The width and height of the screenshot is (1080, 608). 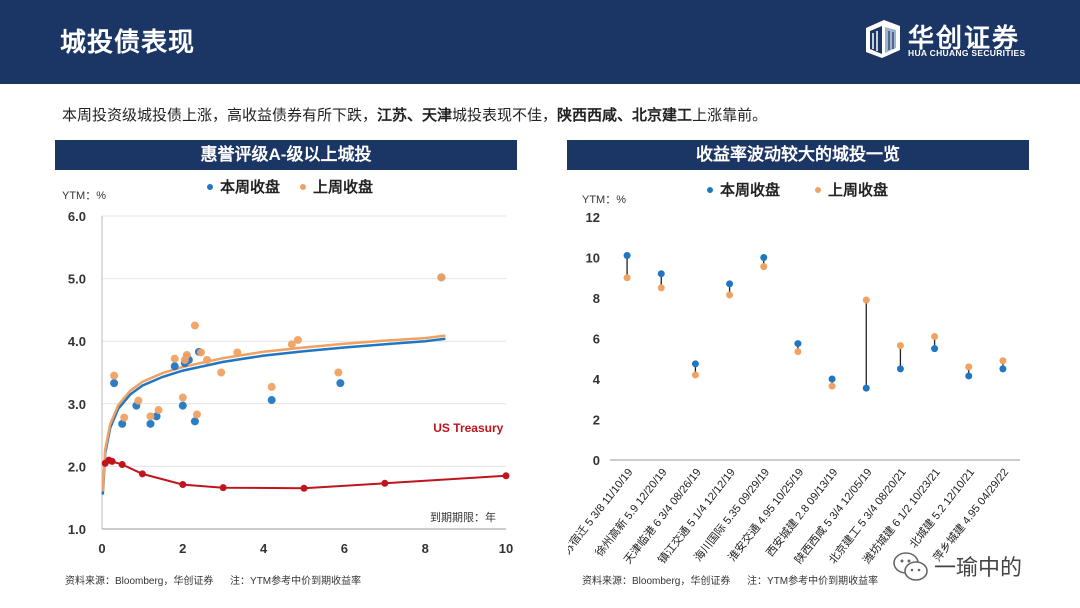 What do you see at coordinates (604, 200) in the screenshot?
I see `right-ylabel: YTM：%` at bounding box center [604, 200].